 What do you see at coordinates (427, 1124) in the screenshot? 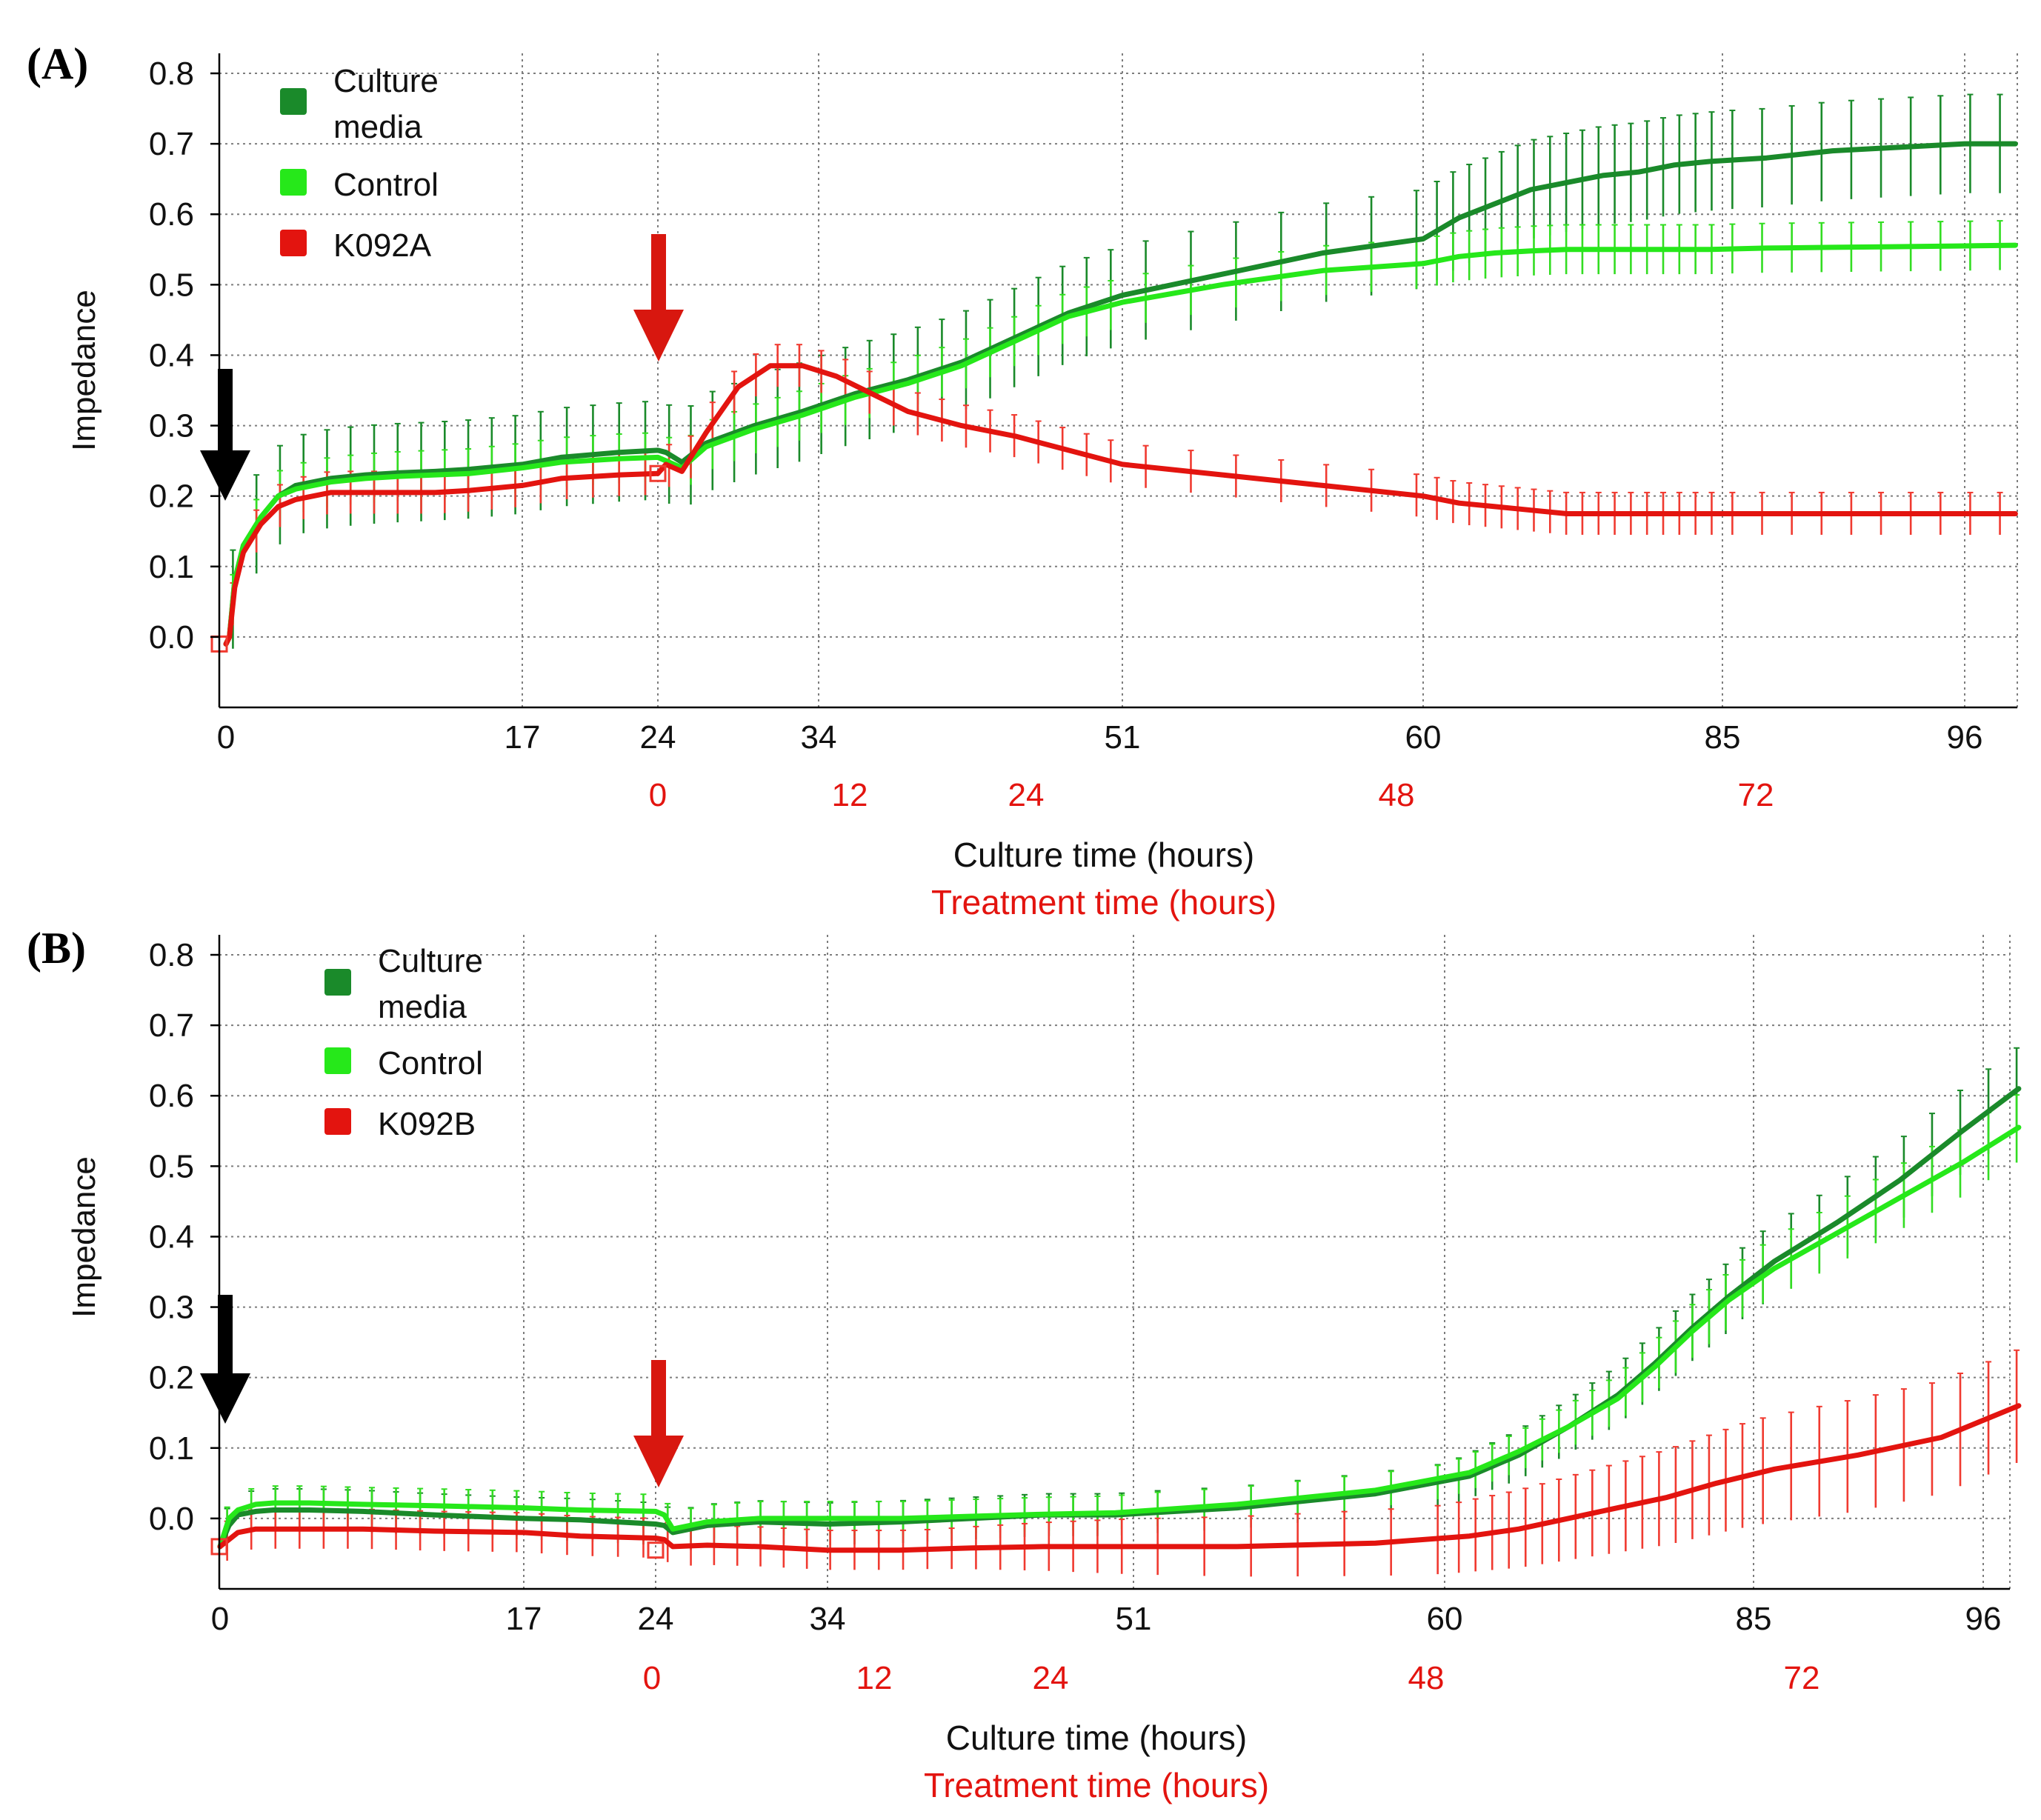
I see `legend-label-k092b: K092B` at bounding box center [427, 1124].